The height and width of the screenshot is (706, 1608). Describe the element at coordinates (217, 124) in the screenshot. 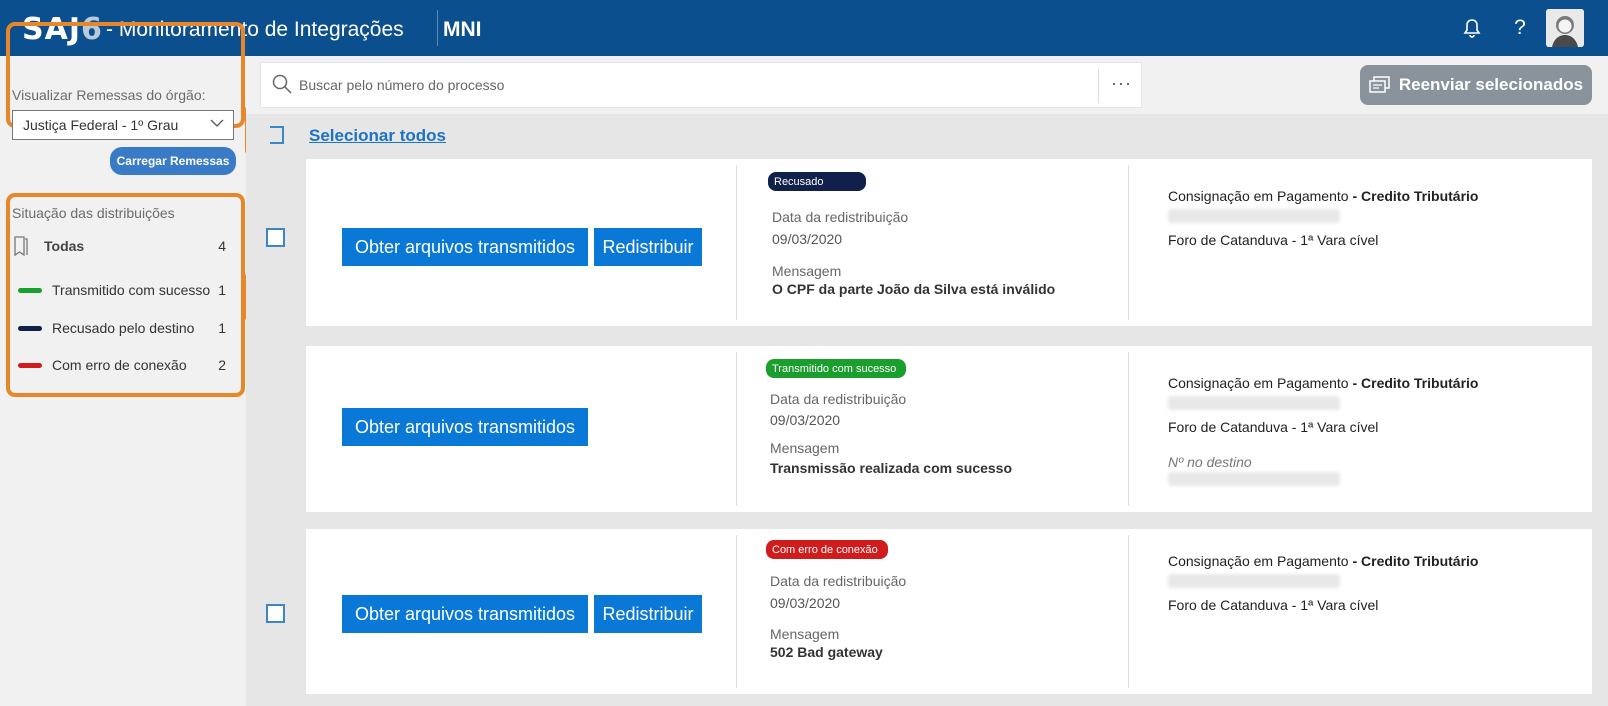

I see `chevron-down-icon` at that location.